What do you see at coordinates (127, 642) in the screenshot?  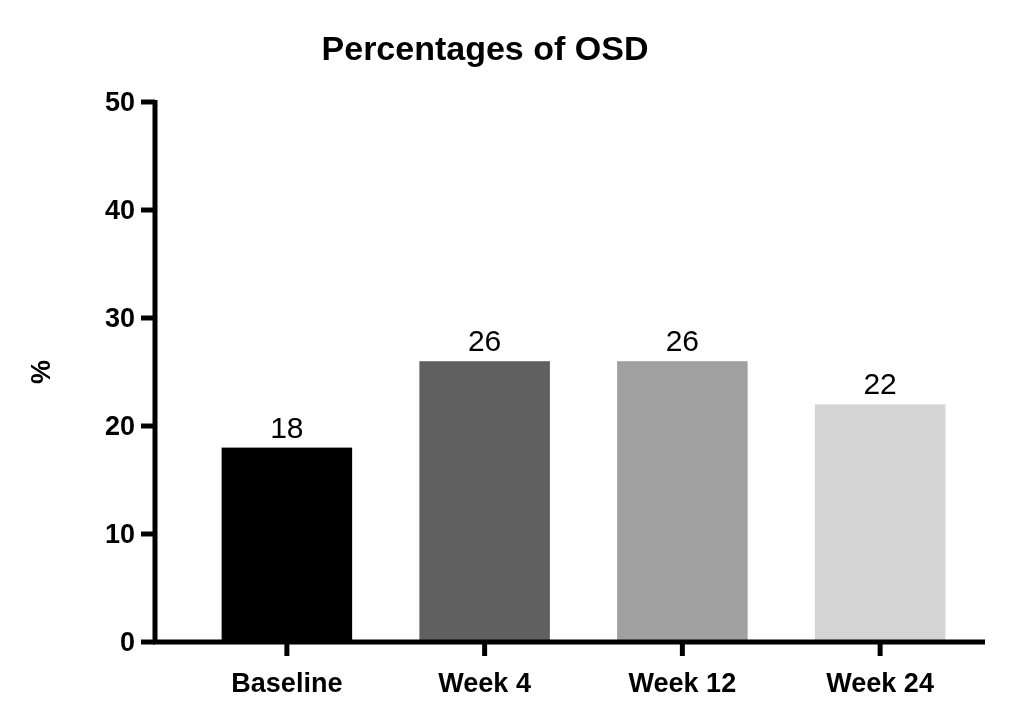 I see `y-tick-label: 0` at bounding box center [127, 642].